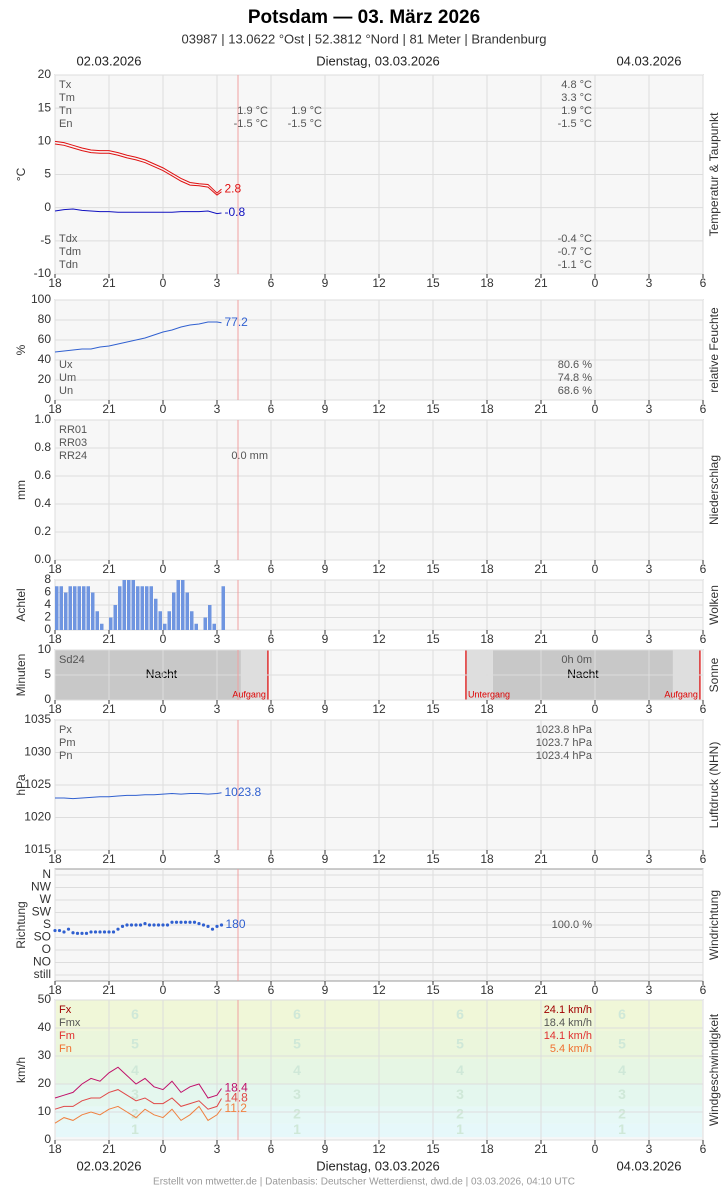 The image size is (728, 1190). Describe the element at coordinates (235, 212) in the screenshot. I see `end-label: -0.8` at that location.